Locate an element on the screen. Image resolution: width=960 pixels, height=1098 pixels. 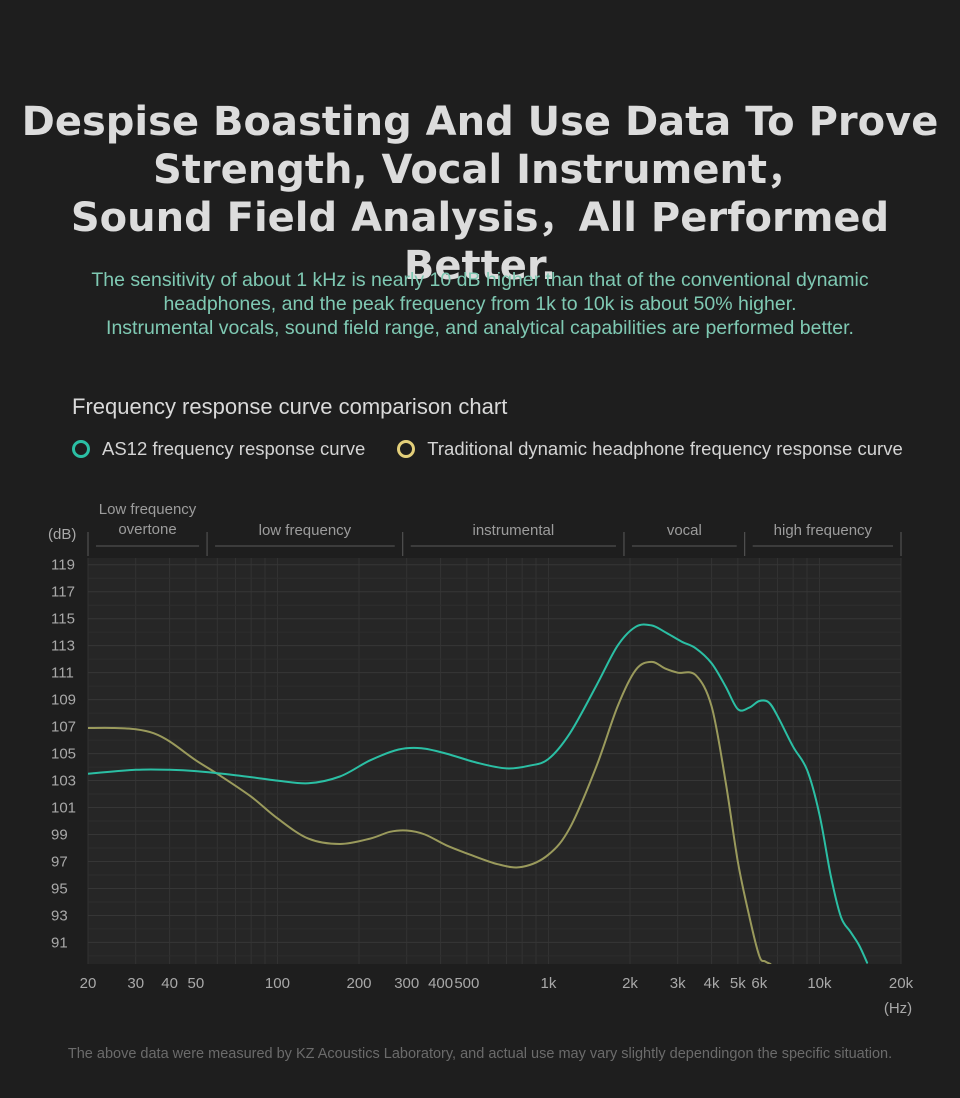
x-tick-label: 4k is located at coordinates (712, 983).